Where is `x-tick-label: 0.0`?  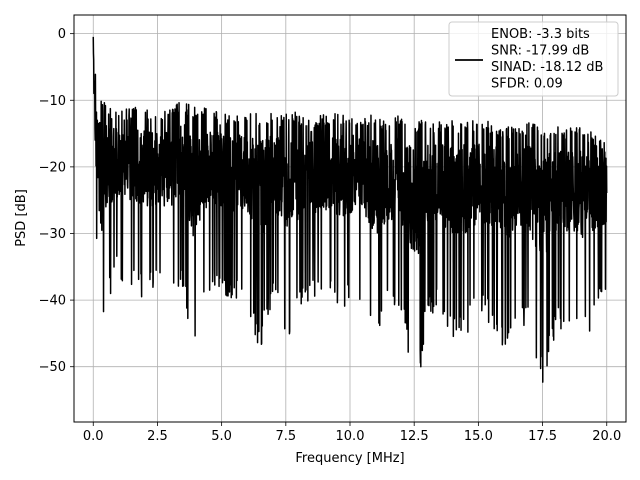 x-tick-label: 0.0 is located at coordinates (93, 436).